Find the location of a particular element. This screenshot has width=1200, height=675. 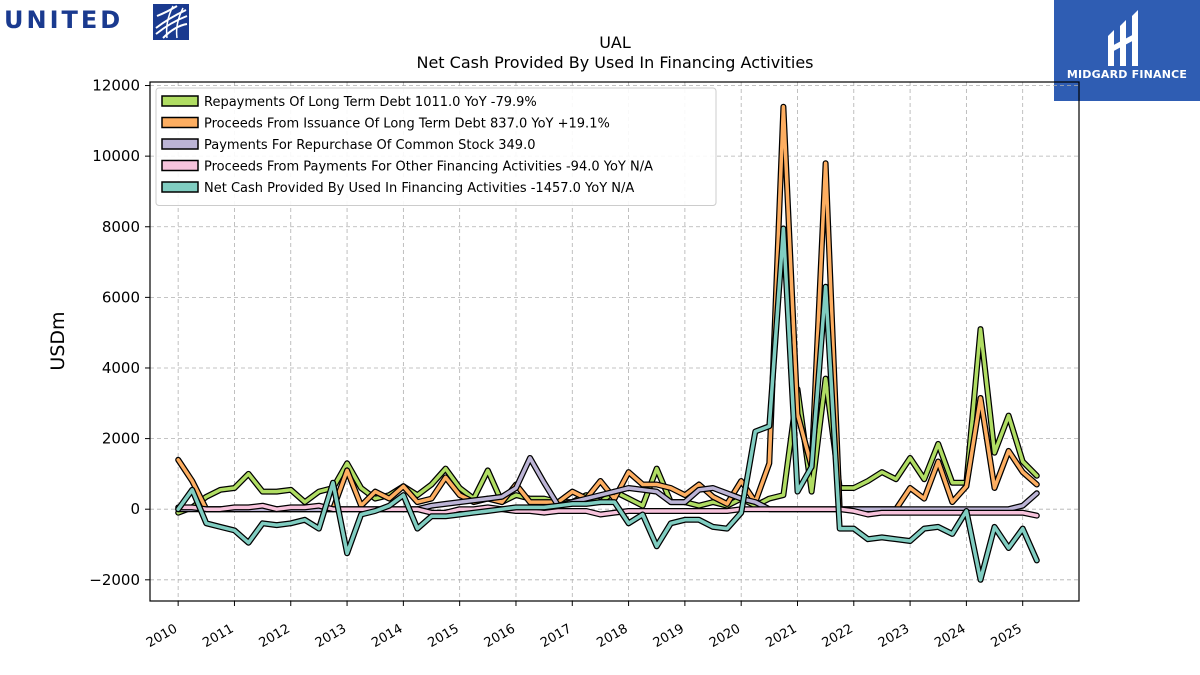

midgard-finance-logo: MIDGARD FINANCE is located at coordinates (1127, 50).